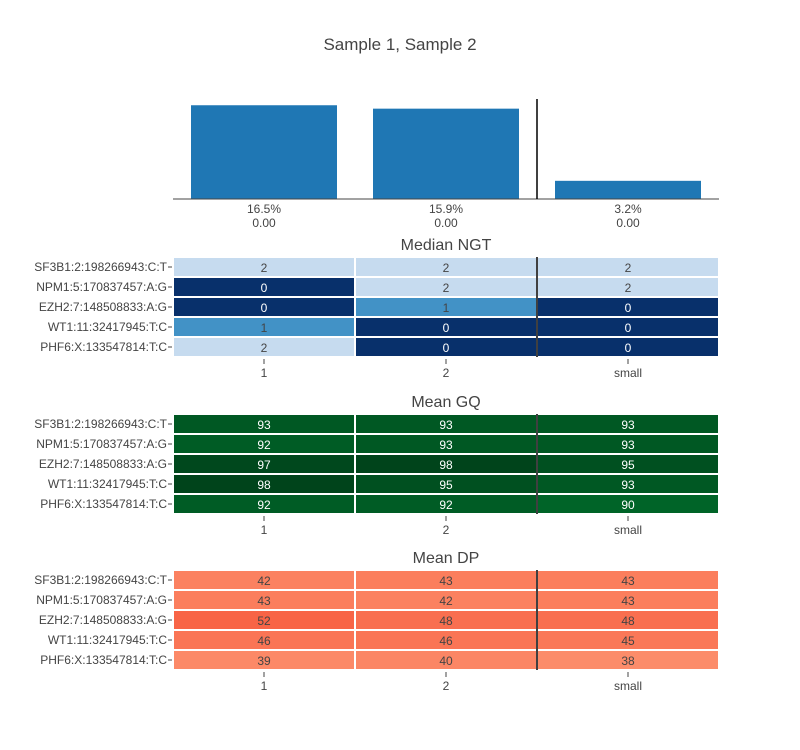  I want to click on bar-label-pct-1: 16.5%, so click(264, 209).